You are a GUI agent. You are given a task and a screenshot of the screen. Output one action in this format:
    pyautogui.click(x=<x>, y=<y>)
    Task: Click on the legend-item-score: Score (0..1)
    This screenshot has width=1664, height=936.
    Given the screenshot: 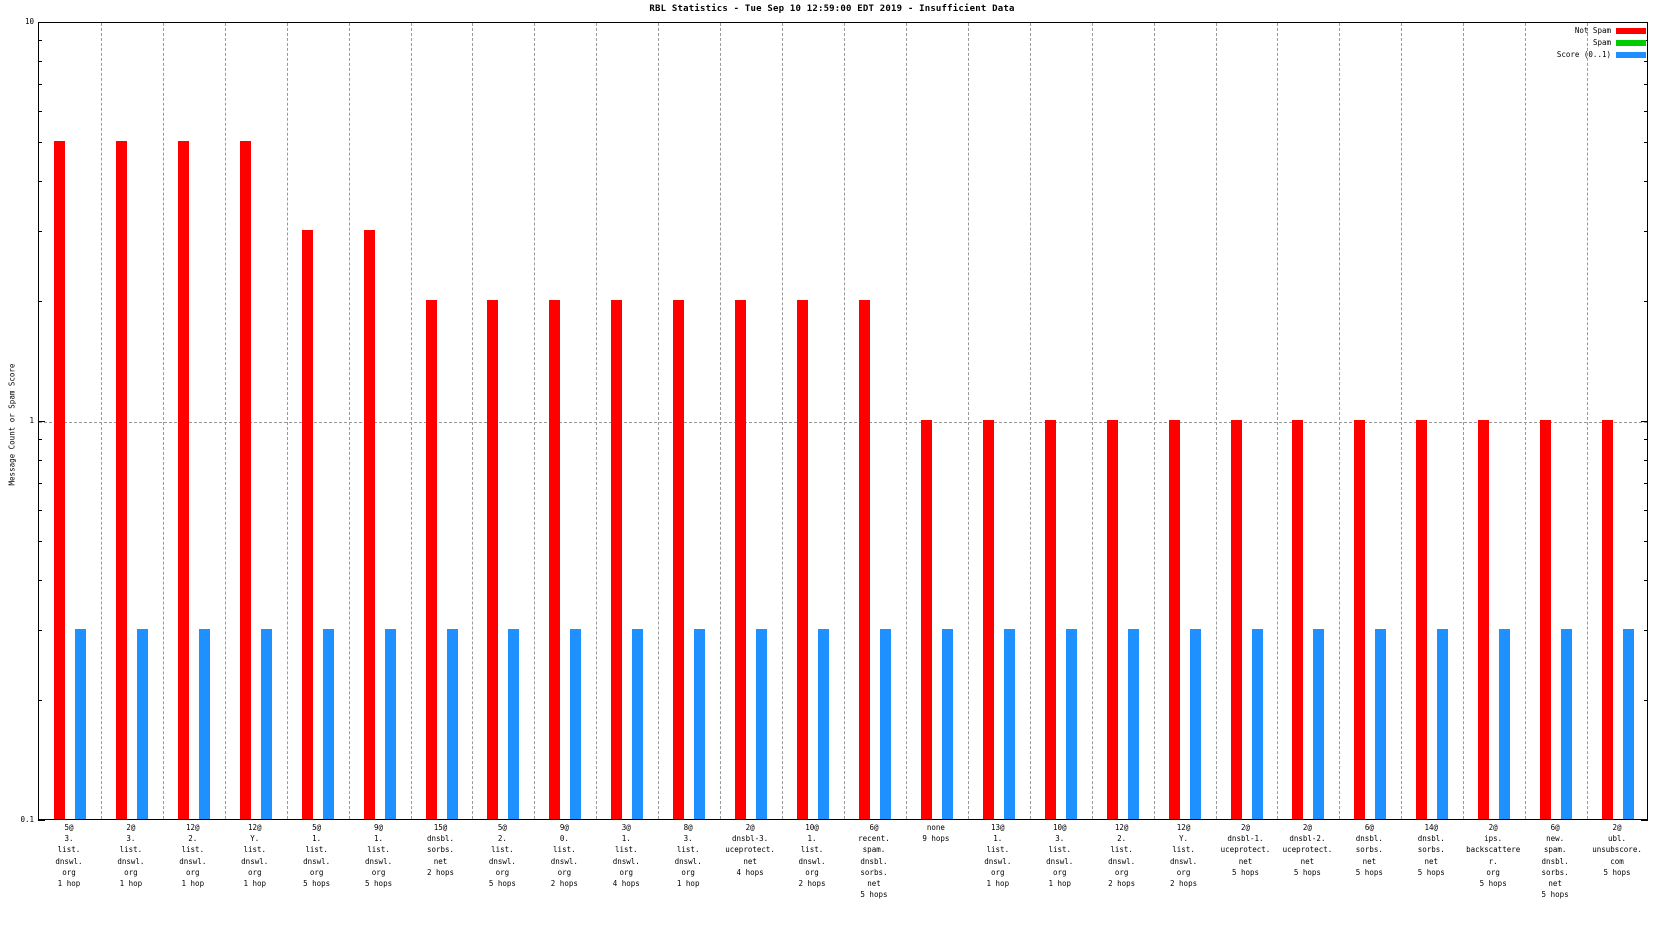 What is the action you would take?
    pyautogui.click(x=1601, y=54)
    